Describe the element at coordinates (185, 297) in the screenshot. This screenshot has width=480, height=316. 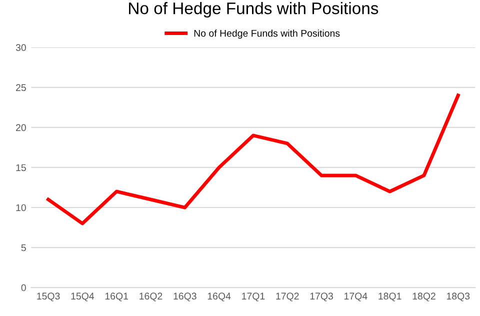
I see `x-tick-label: 16Q3` at that location.